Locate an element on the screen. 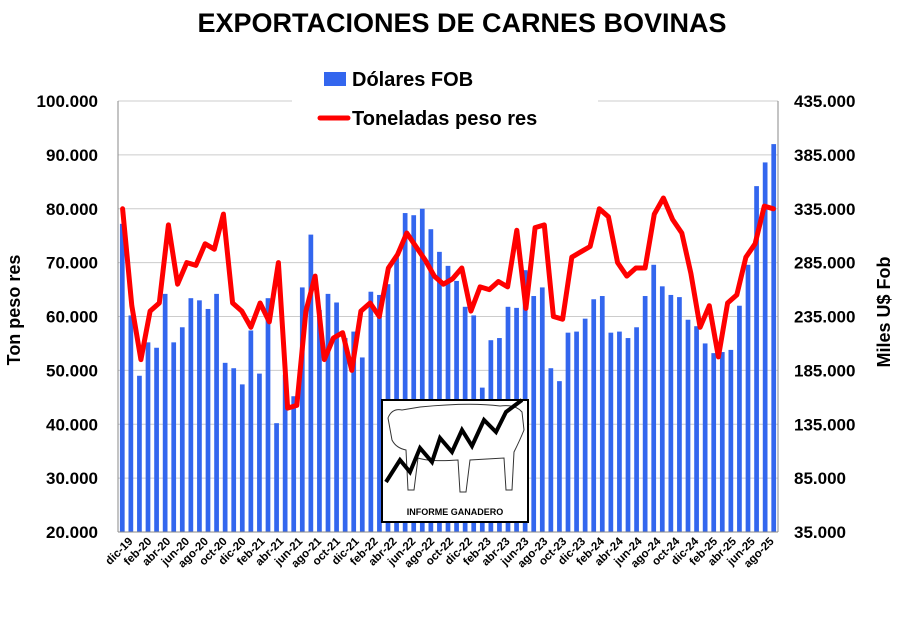 The width and height of the screenshot is (902, 618). y-tick-label-left: 20.000 is located at coordinates (72, 532).